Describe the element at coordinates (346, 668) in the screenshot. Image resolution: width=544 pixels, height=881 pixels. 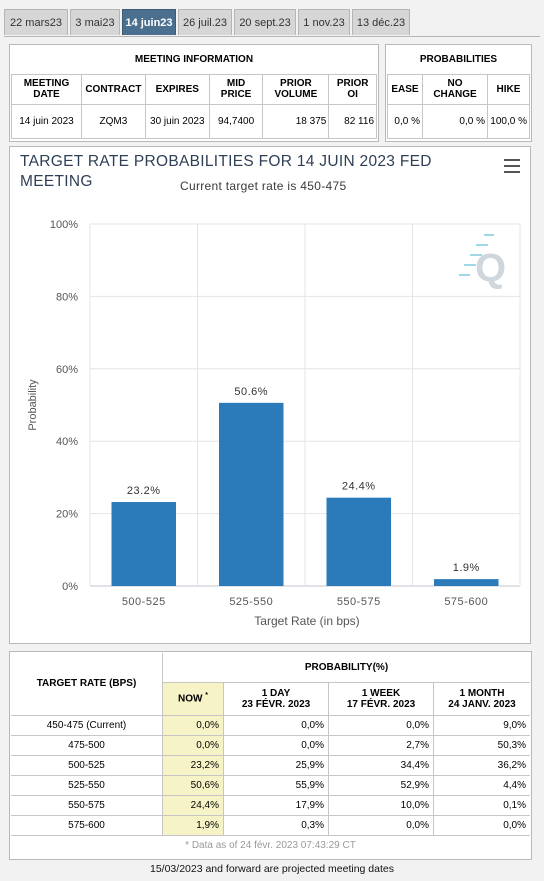
I see `probability-header: PROBABILITY(%)` at that location.